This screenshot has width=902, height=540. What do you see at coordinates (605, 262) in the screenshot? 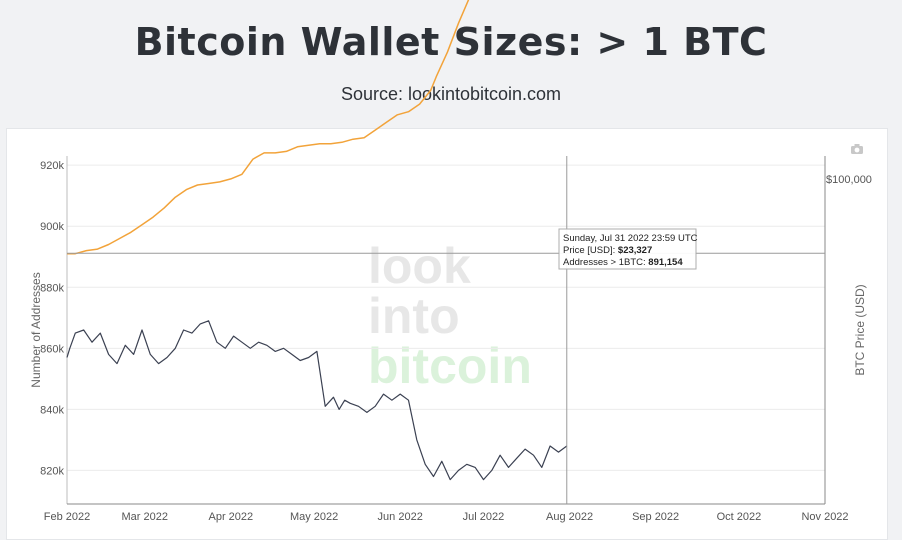
I see `tooltip-addr-label: Addresses > 1BTC:` at bounding box center [605, 262].